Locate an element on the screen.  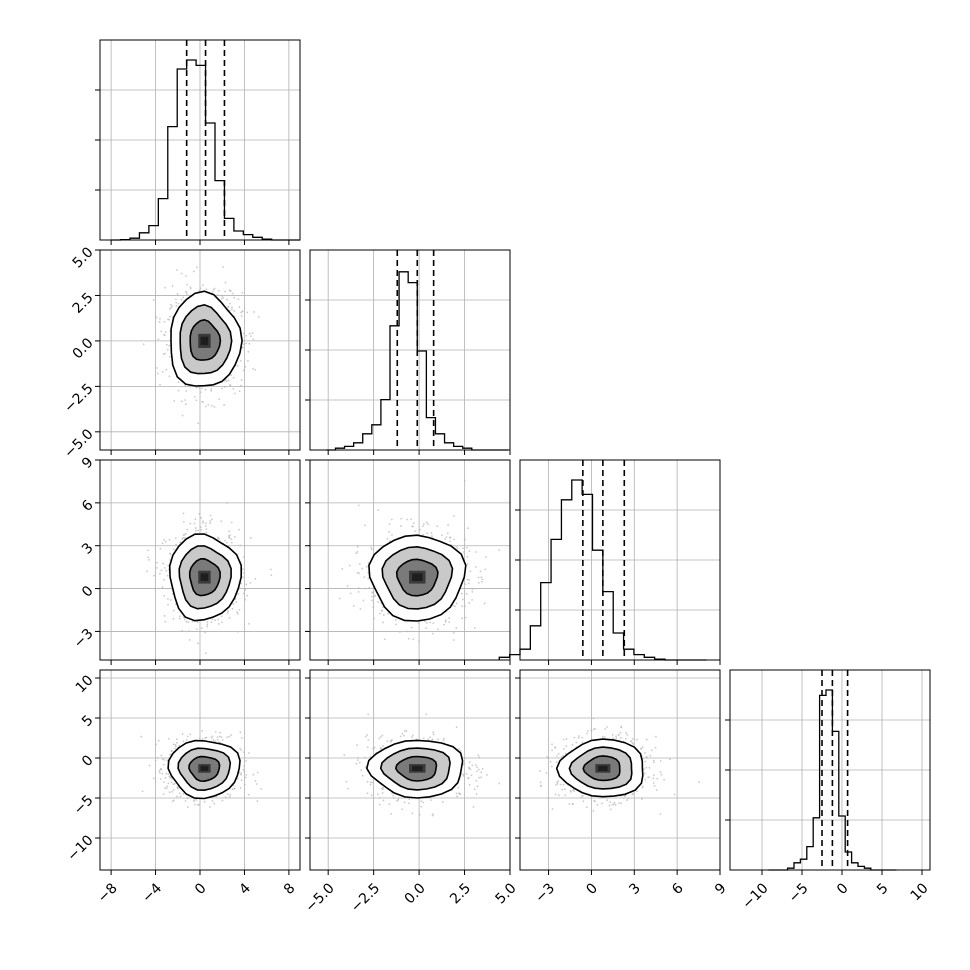
y-tick-label: 6 is located at coordinates (88, 506).